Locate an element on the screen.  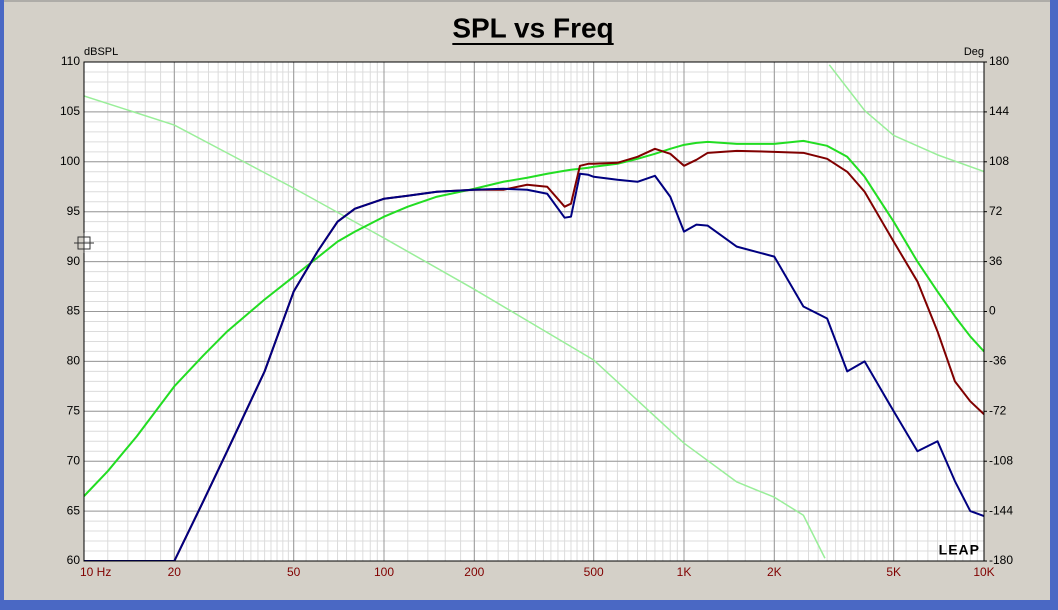
cursor-icon is located at coordinates (84, 243).